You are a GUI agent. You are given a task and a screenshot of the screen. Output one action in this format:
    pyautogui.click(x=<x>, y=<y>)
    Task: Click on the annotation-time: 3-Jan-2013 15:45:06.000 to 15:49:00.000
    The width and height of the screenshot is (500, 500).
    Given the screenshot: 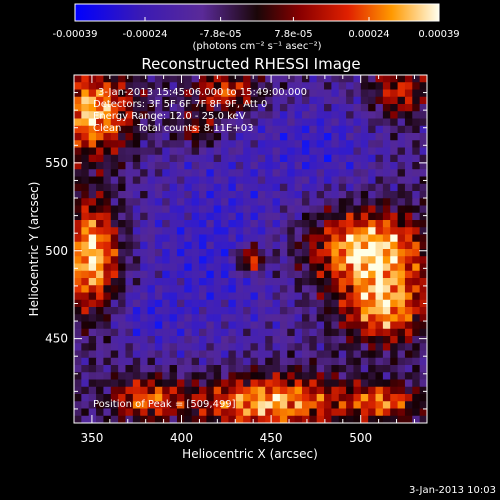 What is the action you would take?
    pyautogui.click(x=202, y=92)
    